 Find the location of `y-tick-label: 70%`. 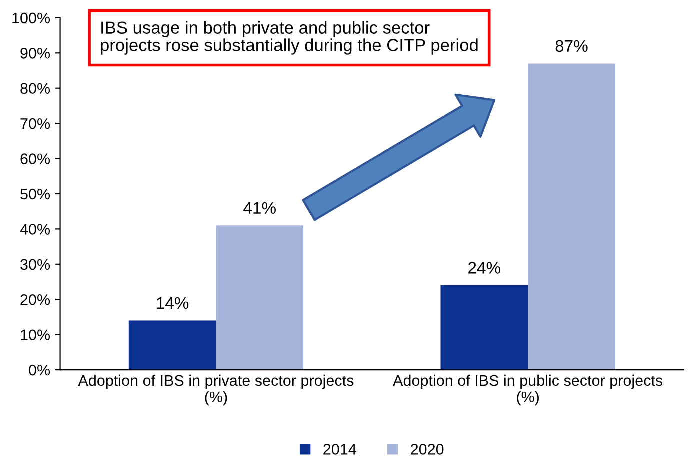

y-tick-label: 70% is located at coordinates (35, 124).